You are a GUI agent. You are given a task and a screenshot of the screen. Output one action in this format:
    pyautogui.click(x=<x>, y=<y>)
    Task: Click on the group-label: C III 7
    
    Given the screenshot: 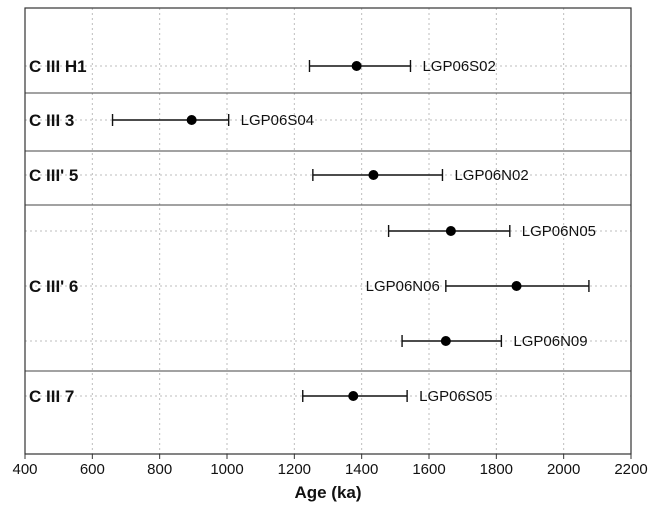 What is the action you would take?
    pyautogui.click(x=51, y=396)
    